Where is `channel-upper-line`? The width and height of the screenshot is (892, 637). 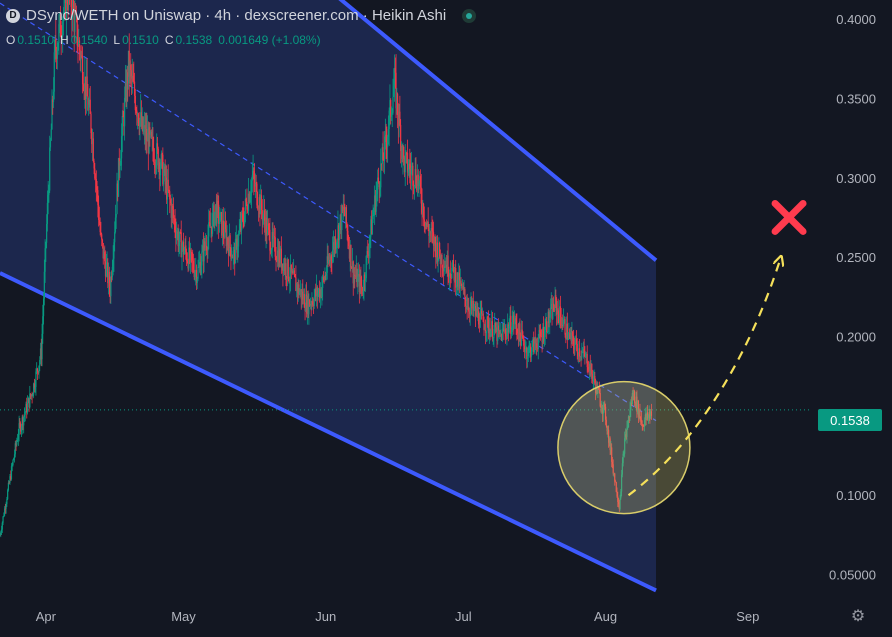
channel-upper-line is located at coordinates (498, 131).